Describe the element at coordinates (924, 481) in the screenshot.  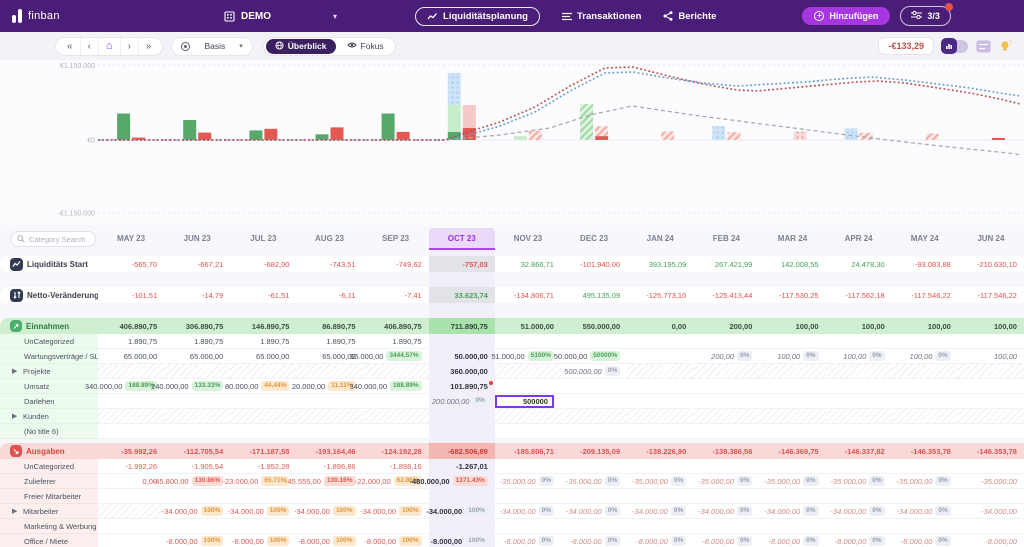
I see `table-cell: -35.000,00 0%` at that location.